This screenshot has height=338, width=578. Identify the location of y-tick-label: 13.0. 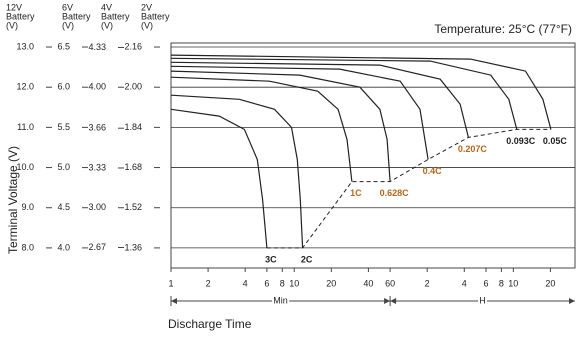
(25, 46).